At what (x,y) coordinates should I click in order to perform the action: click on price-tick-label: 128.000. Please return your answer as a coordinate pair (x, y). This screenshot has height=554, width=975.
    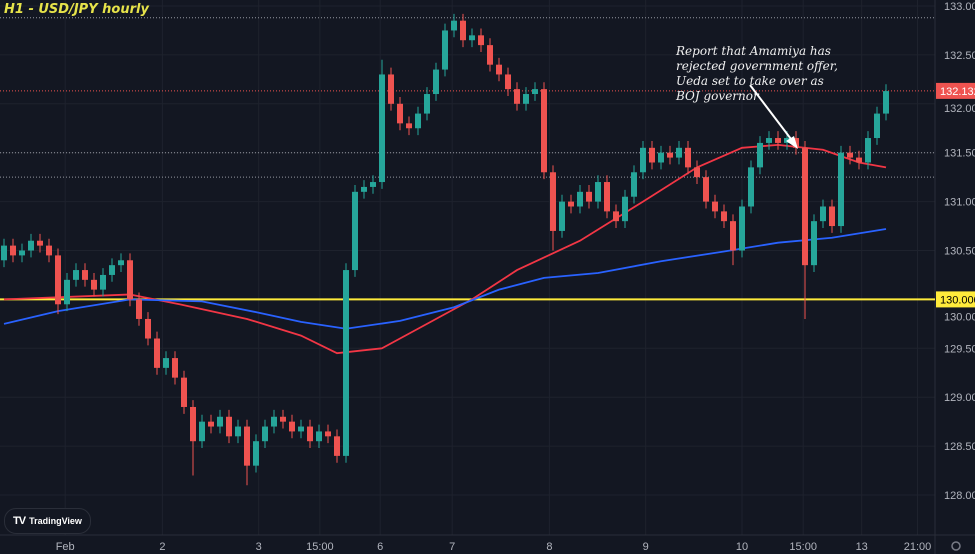
    Looking at the image, I should click on (959, 496).